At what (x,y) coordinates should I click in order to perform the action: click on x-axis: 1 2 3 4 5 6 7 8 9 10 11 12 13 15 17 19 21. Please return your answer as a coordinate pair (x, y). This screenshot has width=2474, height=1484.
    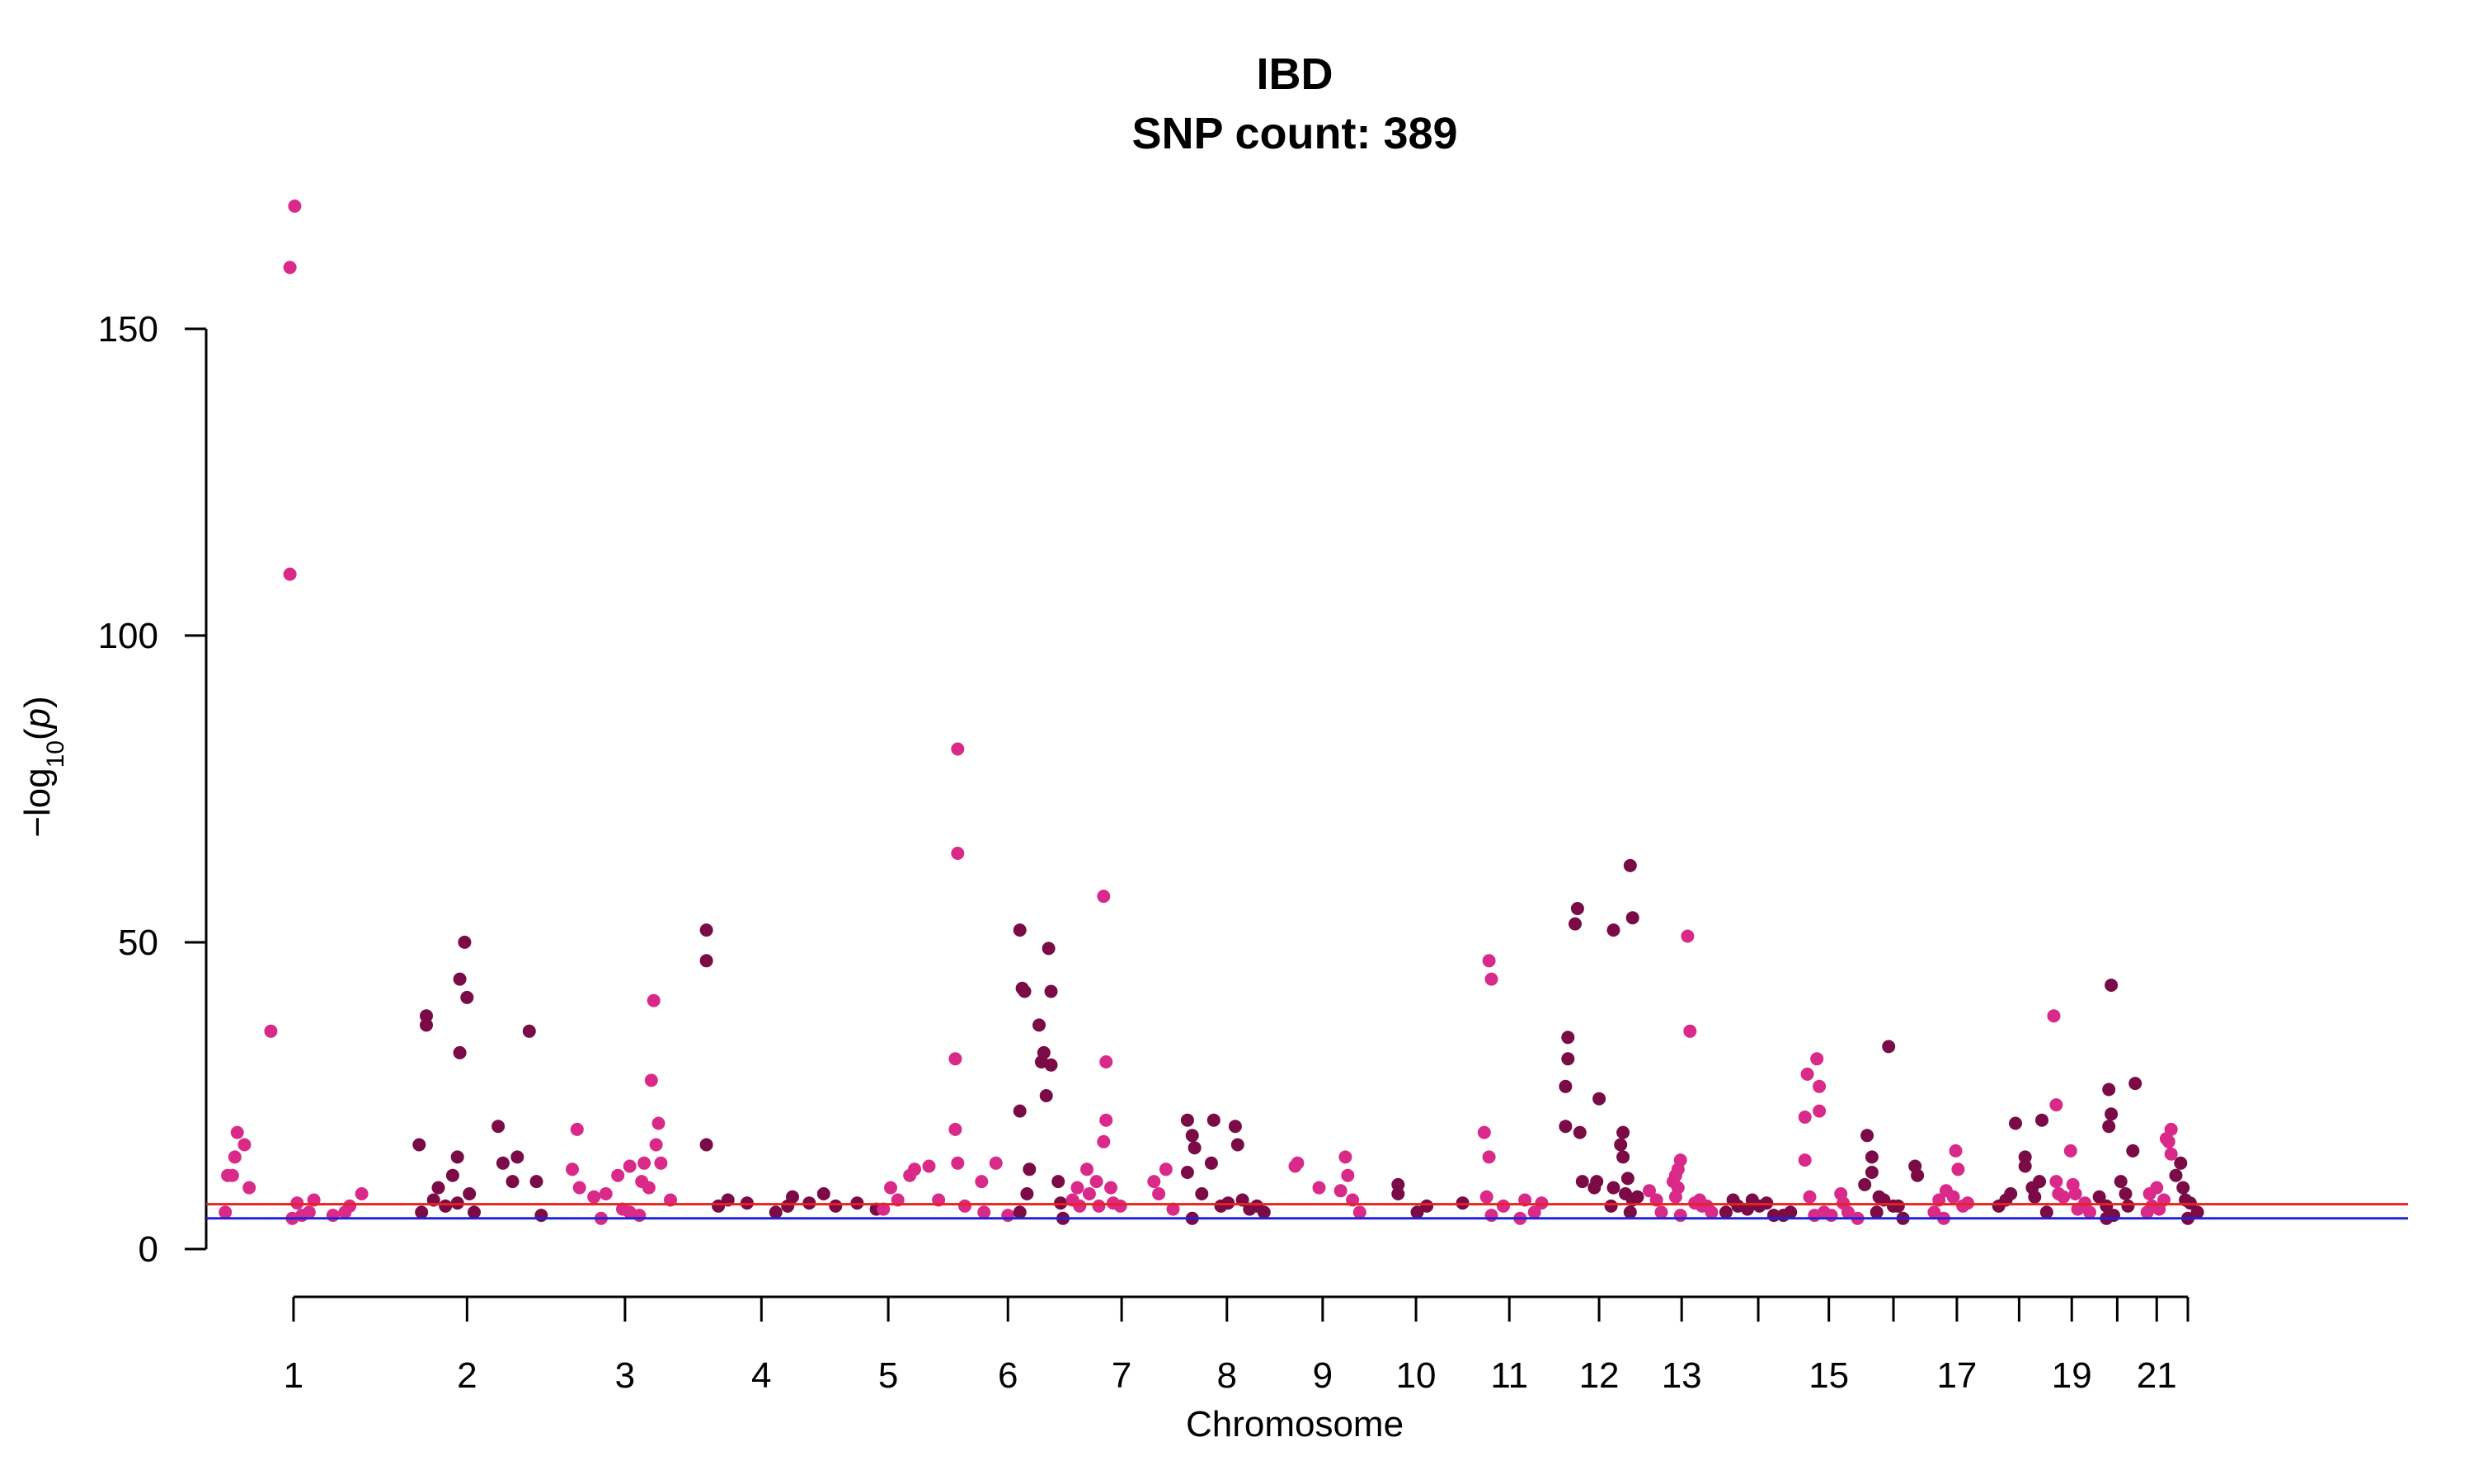
    Looking at the image, I should click on (1236, 1345).